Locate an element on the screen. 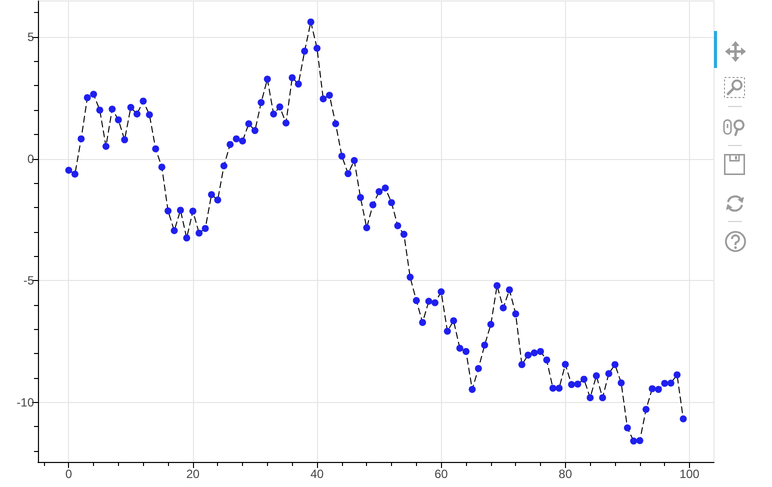 The image size is (772, 487). y-tick-label: 0 is located at coordinates (30, 159).